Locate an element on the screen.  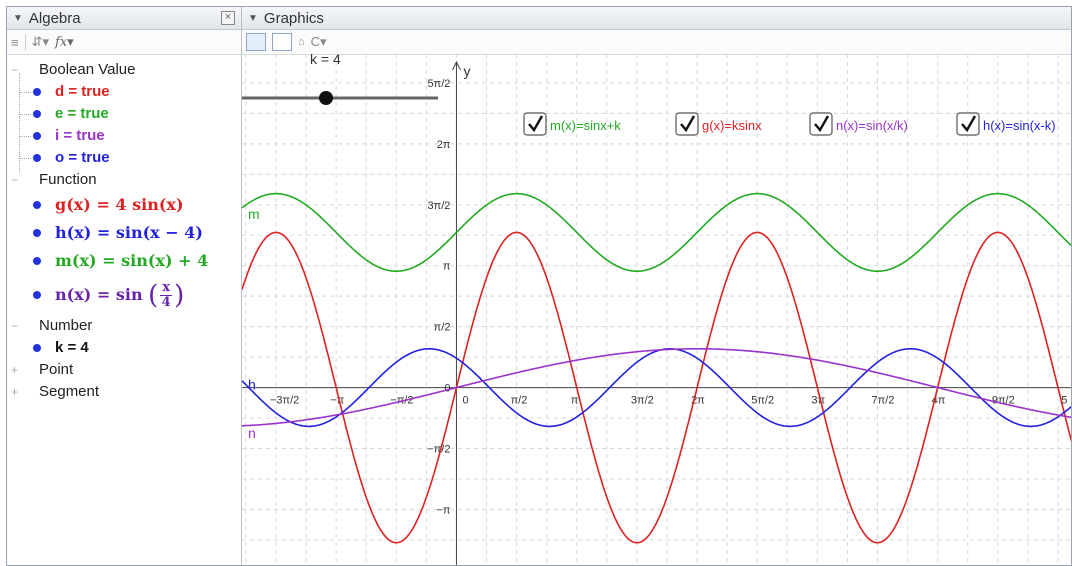
tree-branch is located at coordinates (25, 158).